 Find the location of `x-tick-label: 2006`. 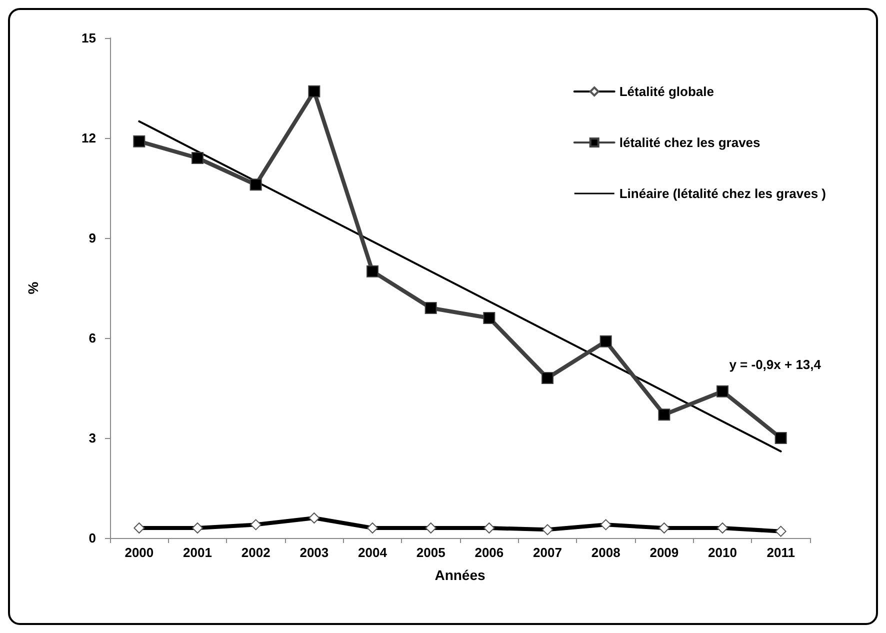

x-tick-label: 2006 is located at coordinates (489, 552).